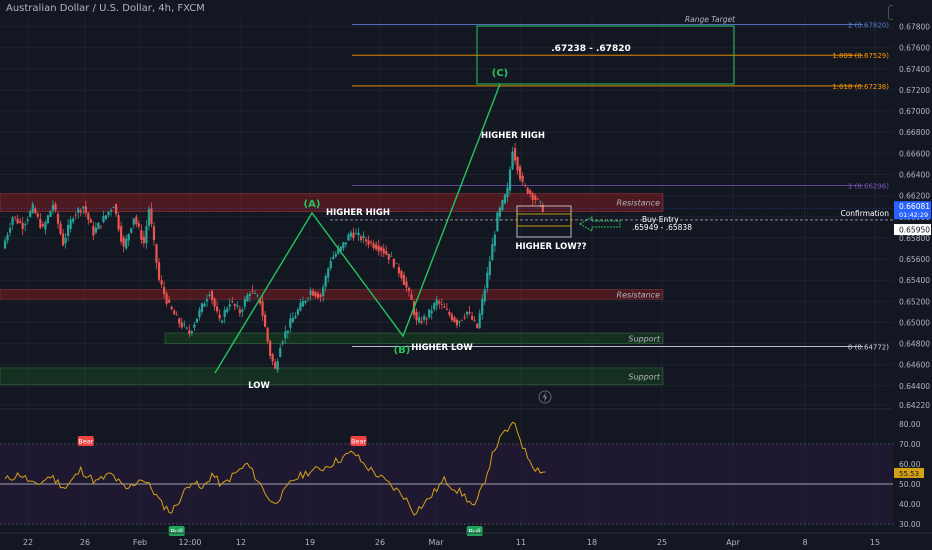 The width and height of the screenshot is (932, 550). Describe the element at coordinates (241, 542) in the screenshot. I see `x-tick-label: 12` at that location.